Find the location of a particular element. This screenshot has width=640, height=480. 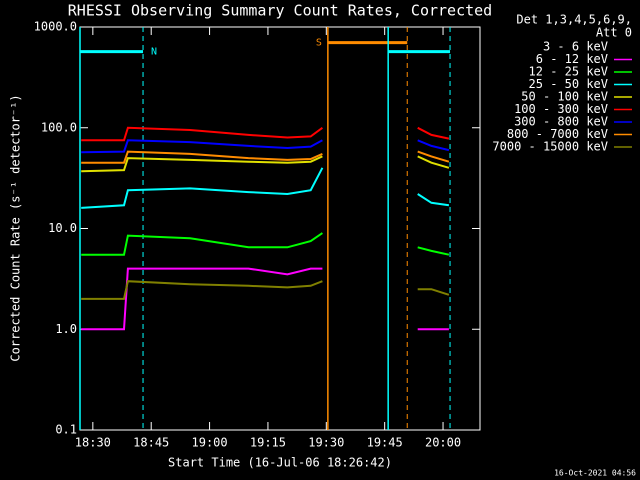

x-tick-label: 19:30 is located at coordinates (326, 443).